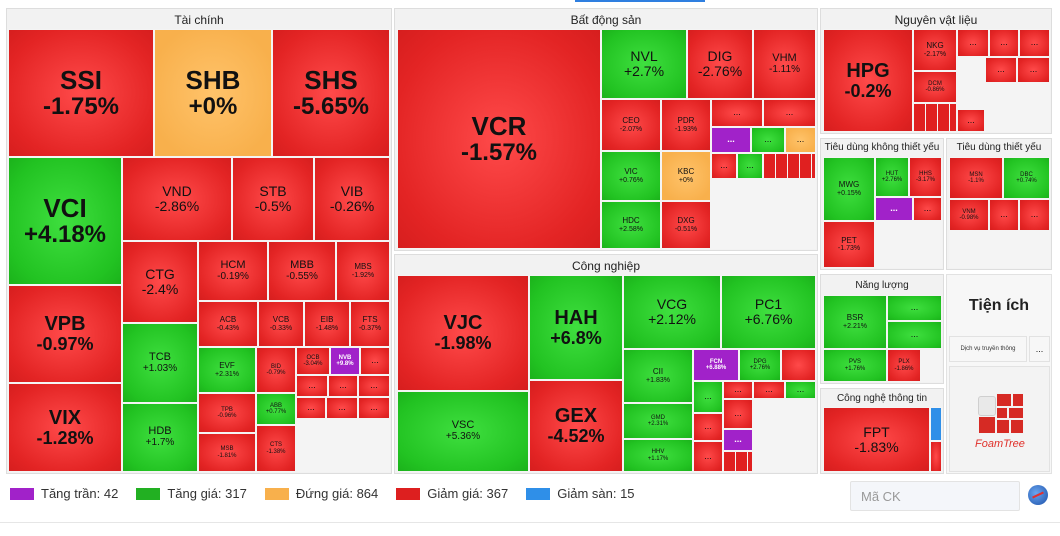 The width and height of the screenshot is (1060, 536). Describe the element at coordinates (160, 282) in the screenshot. I see `stock-tile-ctg: CTG -2.4%` at that location.